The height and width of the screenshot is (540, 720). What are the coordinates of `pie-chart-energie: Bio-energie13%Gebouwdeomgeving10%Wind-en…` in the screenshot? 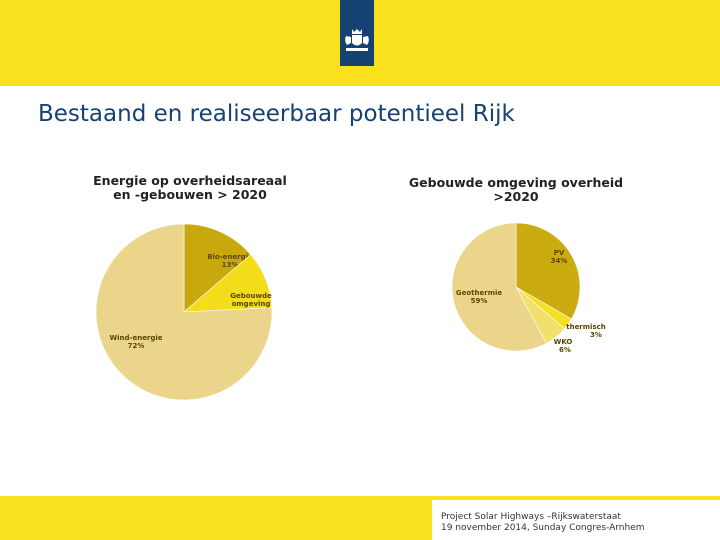 It's located at (184, 312).